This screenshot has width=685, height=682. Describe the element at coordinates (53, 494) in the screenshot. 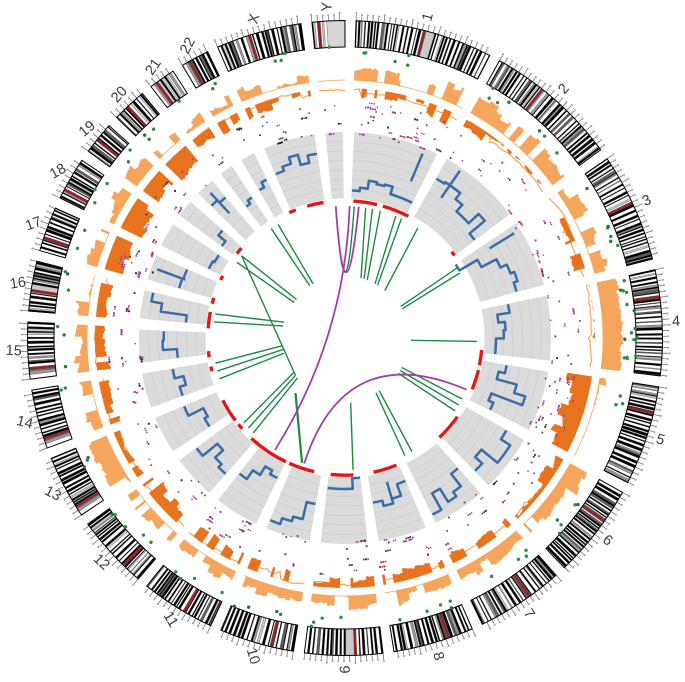

I see `svg-text: 13` at that location.